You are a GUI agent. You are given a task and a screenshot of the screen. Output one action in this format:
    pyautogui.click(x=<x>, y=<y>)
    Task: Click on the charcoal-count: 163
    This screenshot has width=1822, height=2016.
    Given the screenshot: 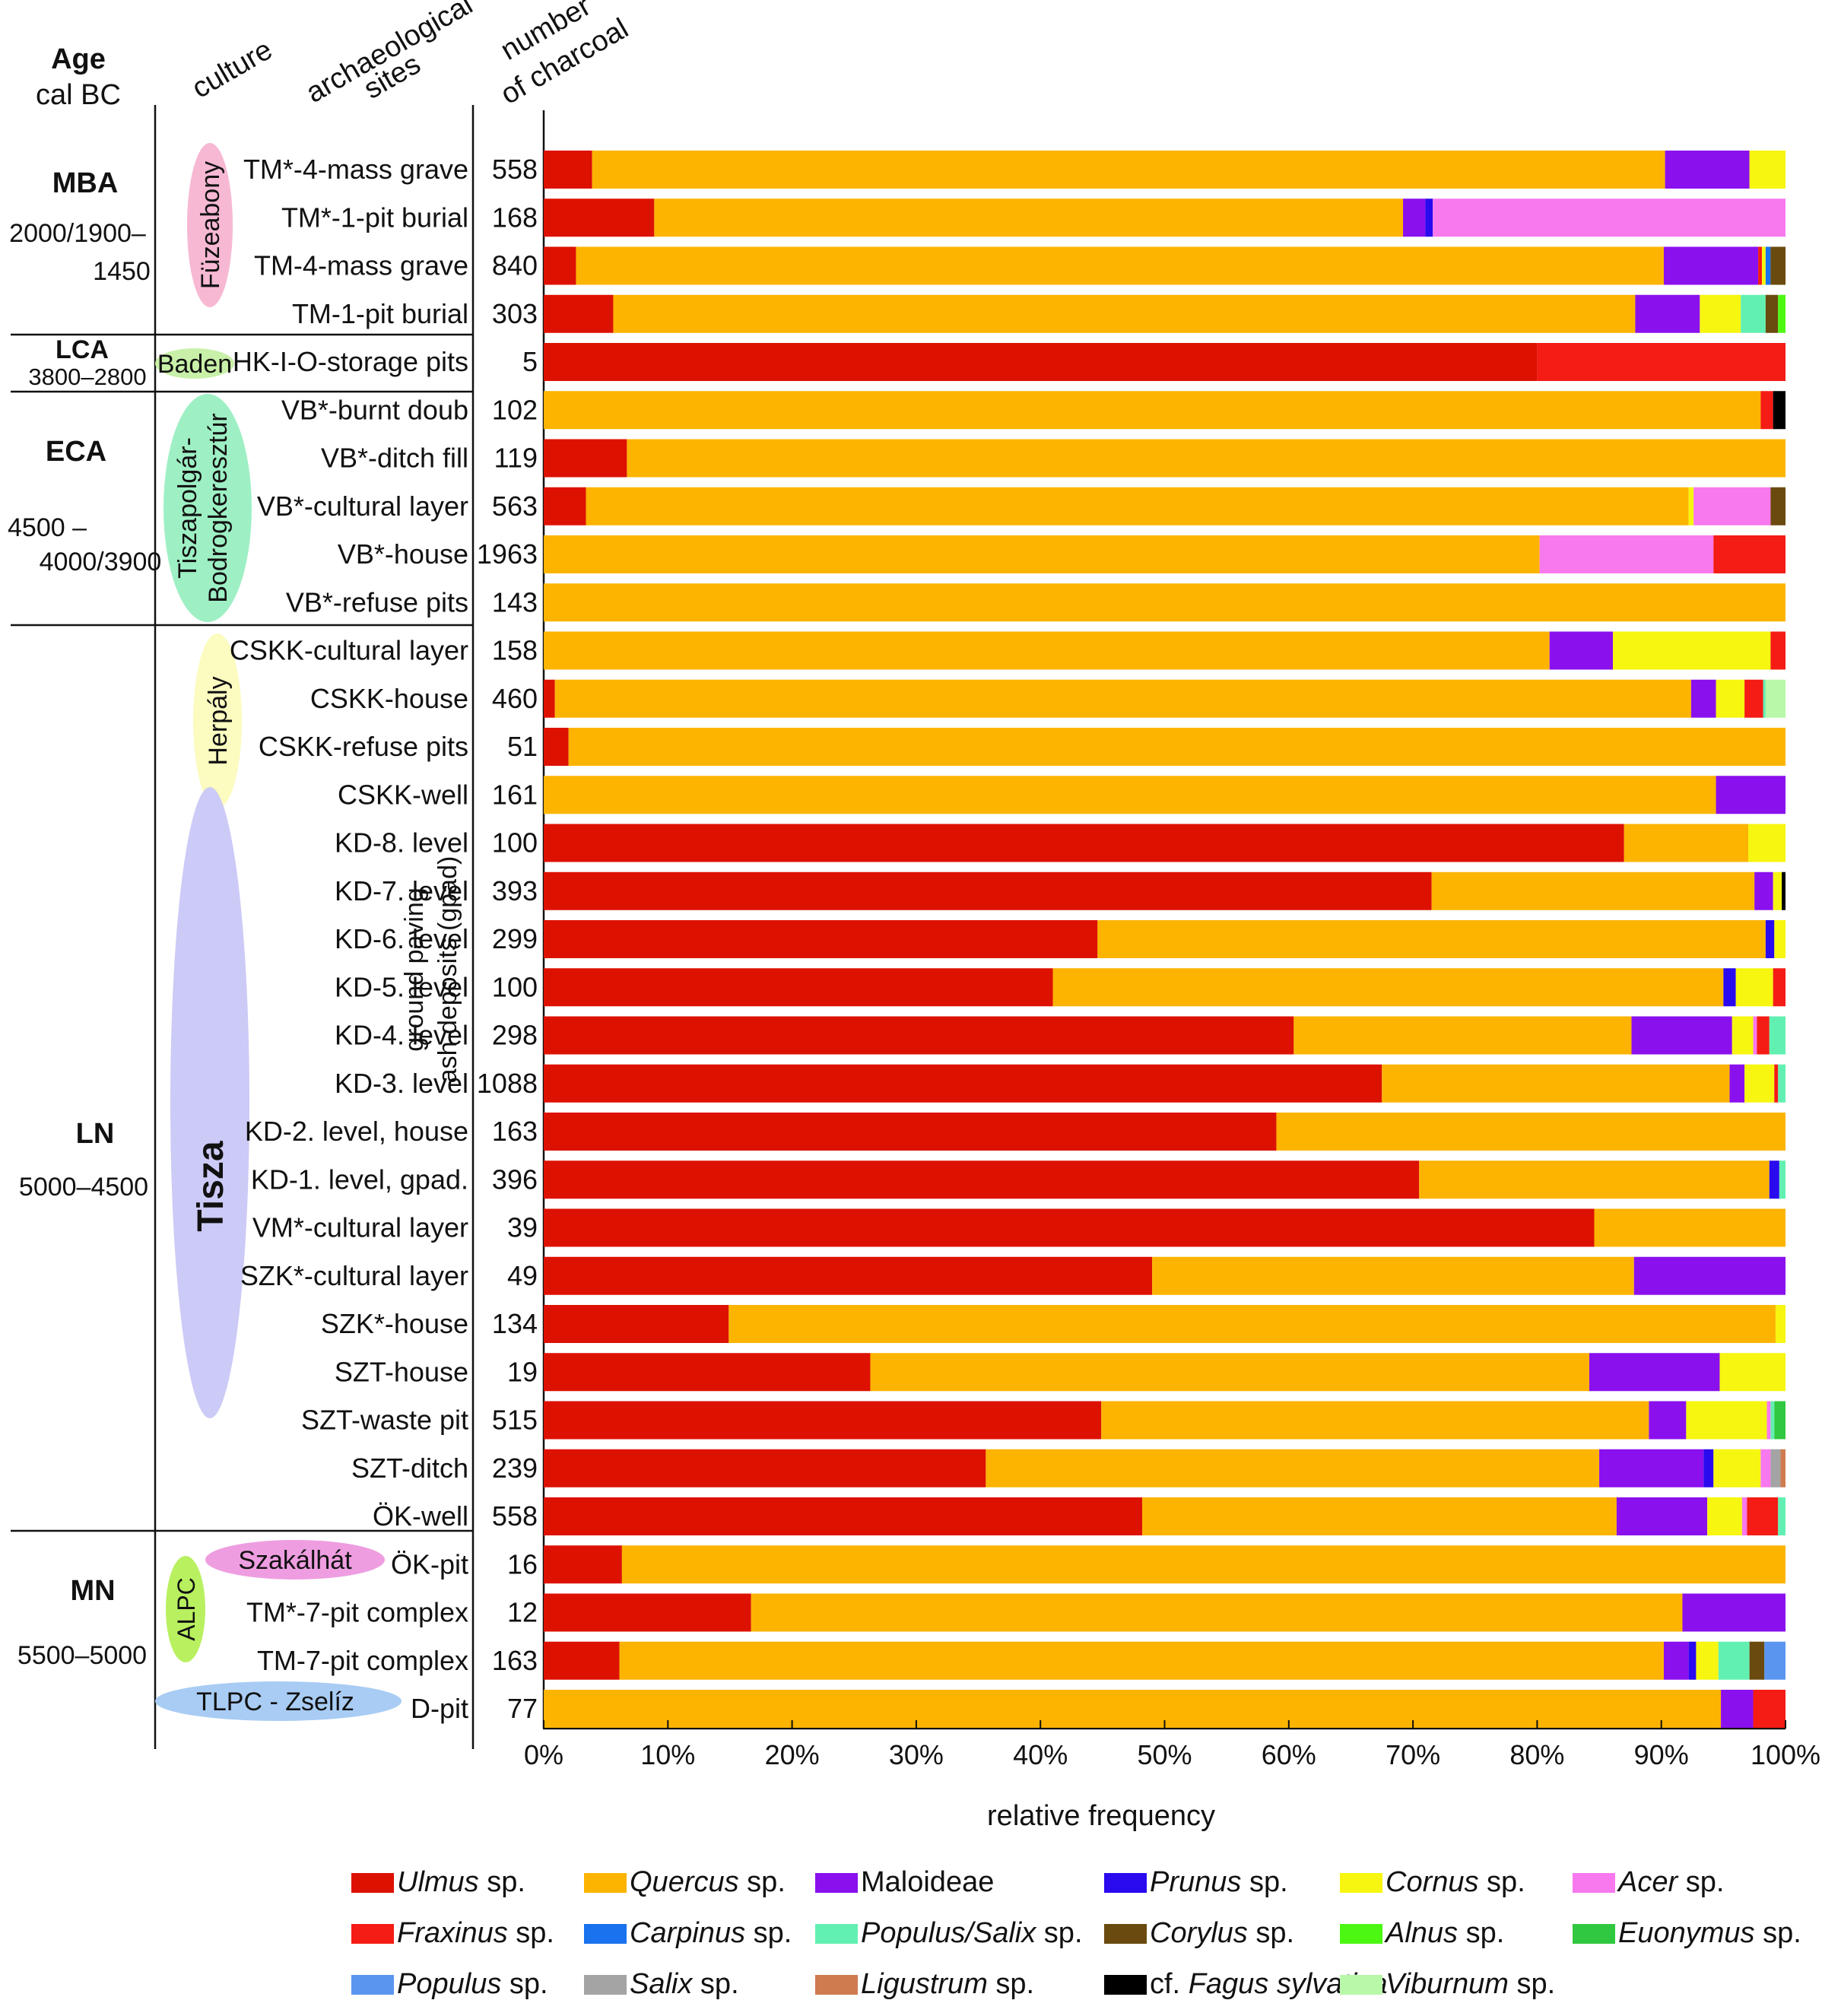 What is the action you would take?
    pyautogui.click(x=515, y=1131)
    